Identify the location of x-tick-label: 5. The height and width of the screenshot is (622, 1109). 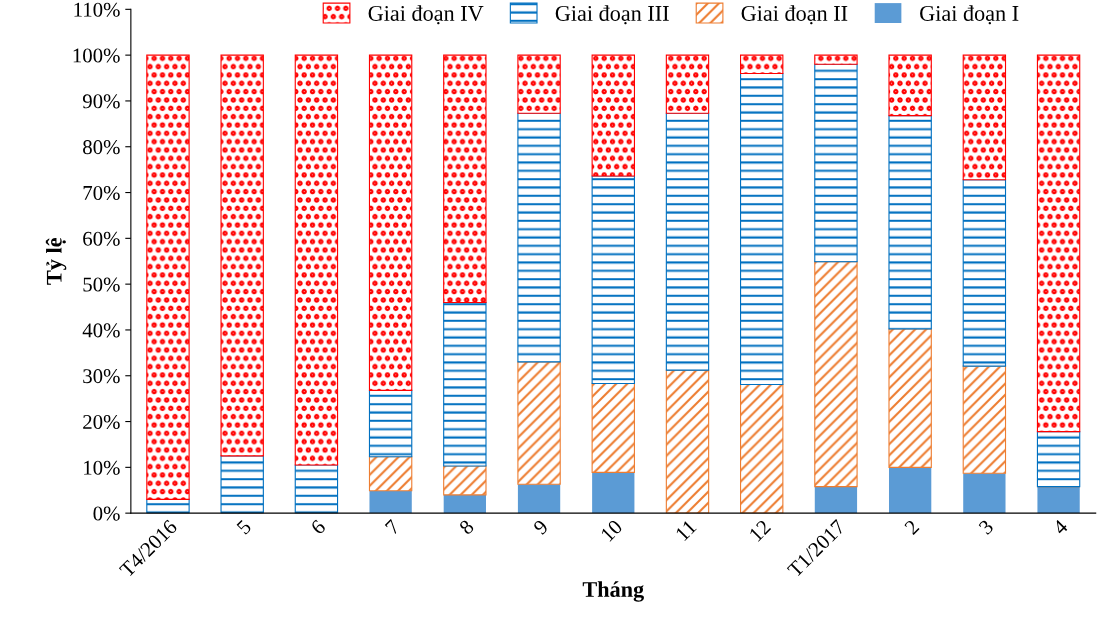
(244, 527).